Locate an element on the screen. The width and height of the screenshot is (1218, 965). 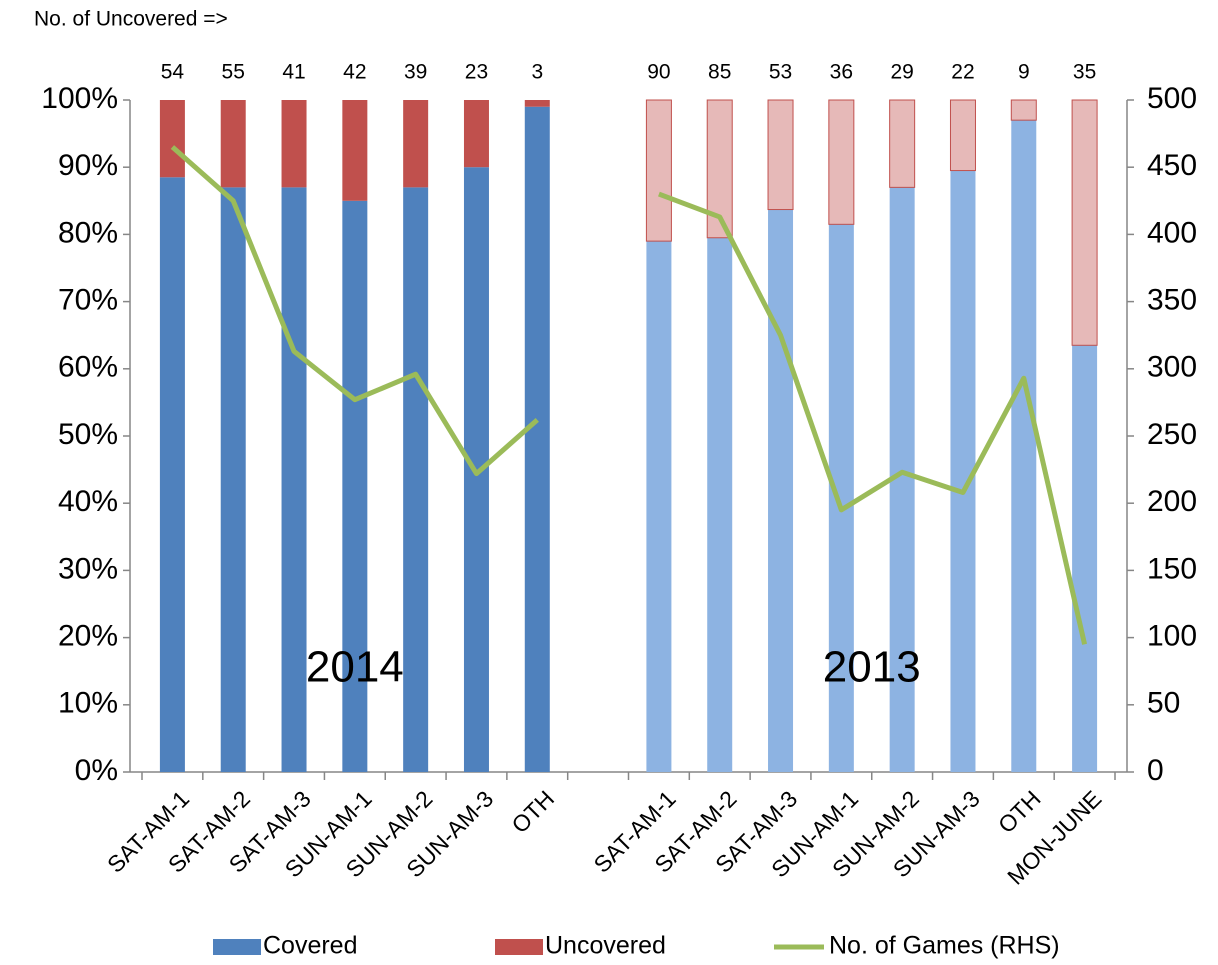
top-label: 22 is located at coordinates (962, 72).